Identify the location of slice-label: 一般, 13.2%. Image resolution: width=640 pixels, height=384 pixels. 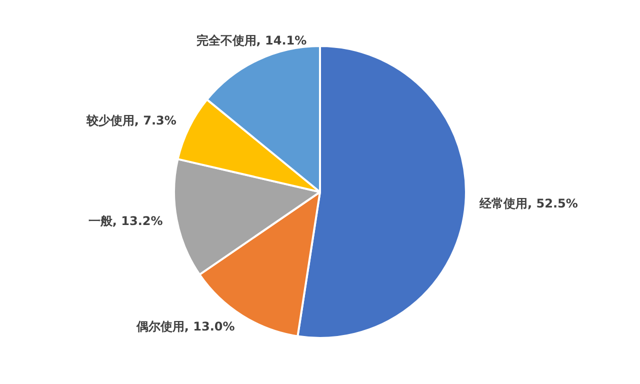
(125, 221).